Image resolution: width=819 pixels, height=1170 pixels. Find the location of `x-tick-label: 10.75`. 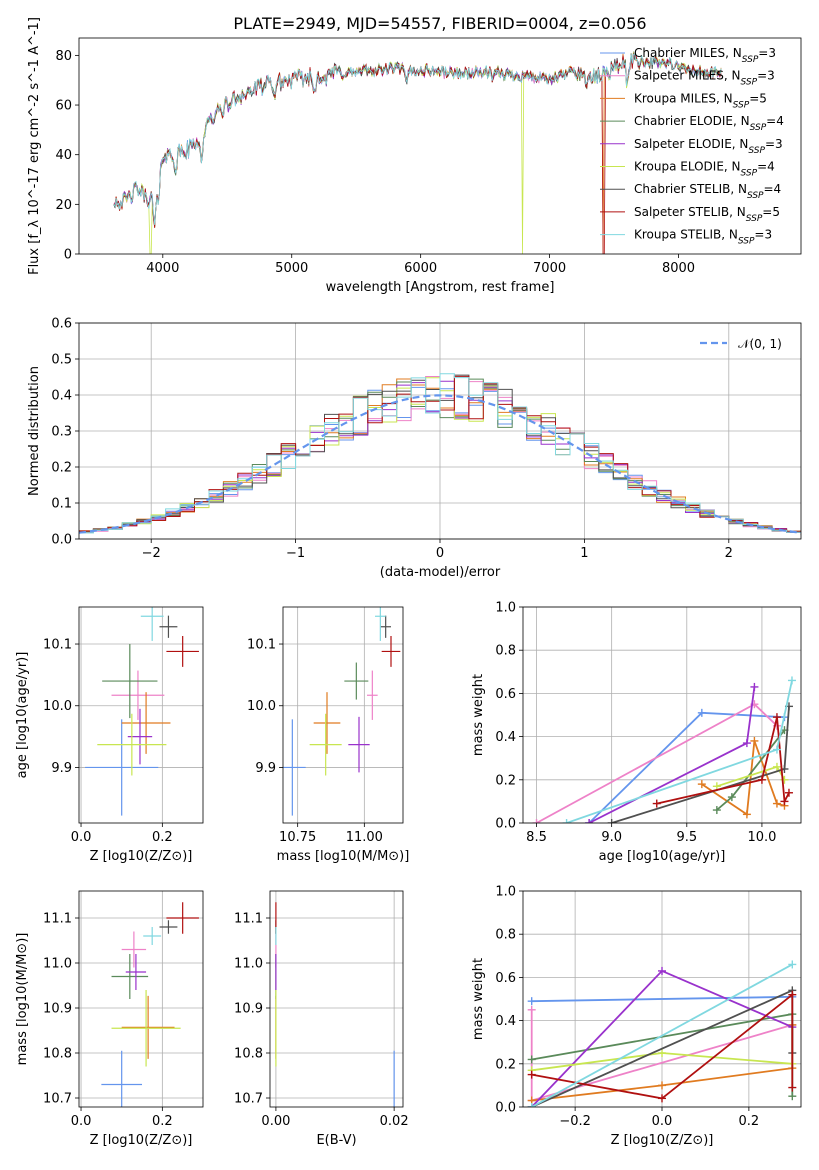

x-tick-label: 10.75 is located at coordinates (297, 837).